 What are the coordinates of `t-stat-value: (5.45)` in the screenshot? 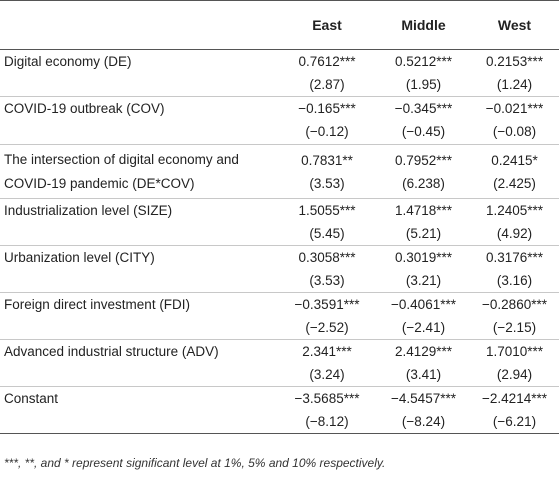 It's located at (327, 233).